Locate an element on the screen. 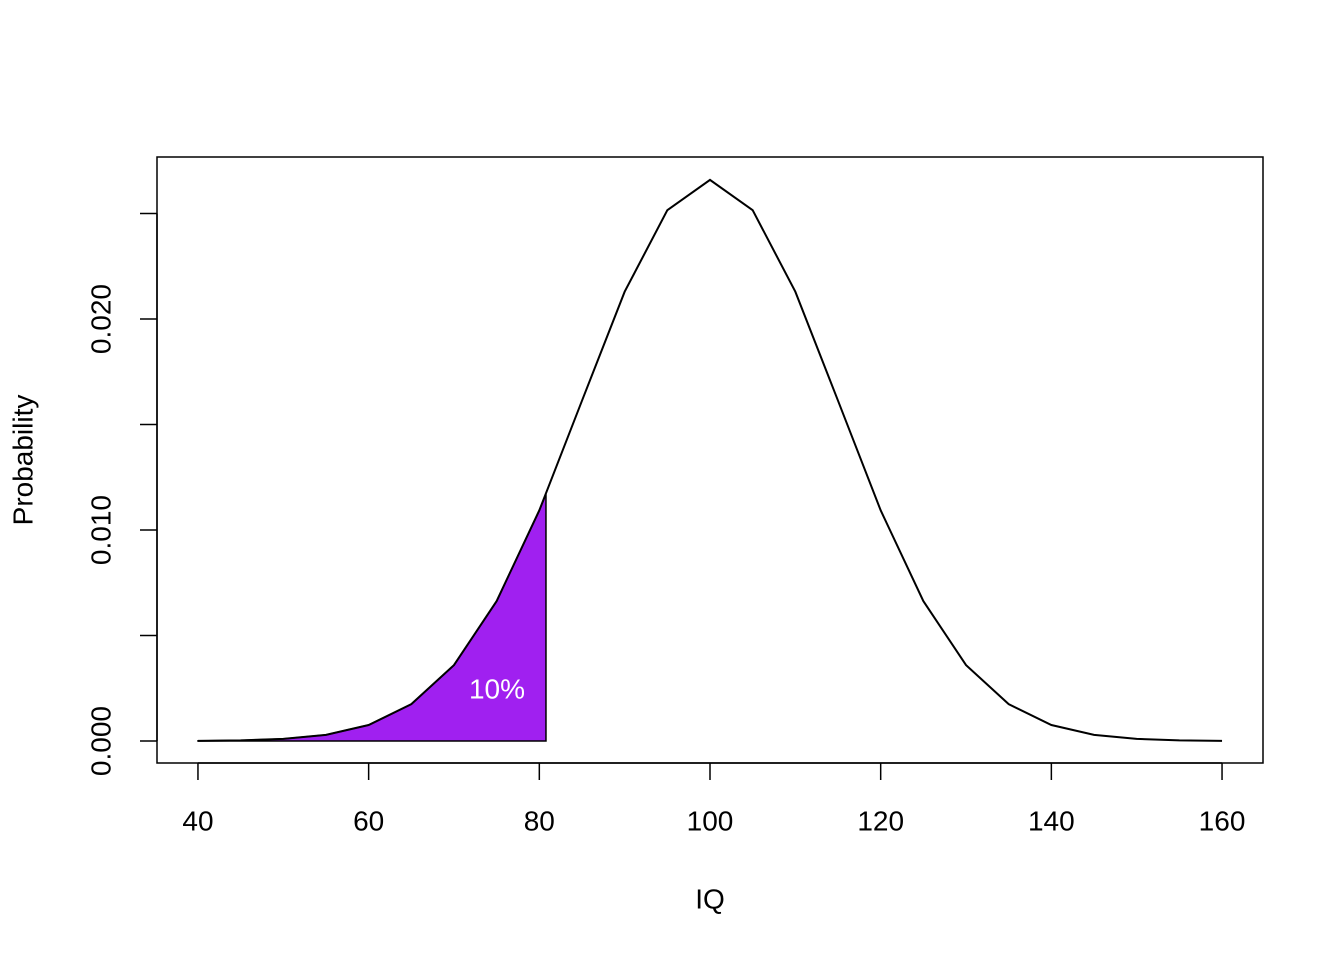  x-tick-label: 80 is located at coordinates (539, 820).